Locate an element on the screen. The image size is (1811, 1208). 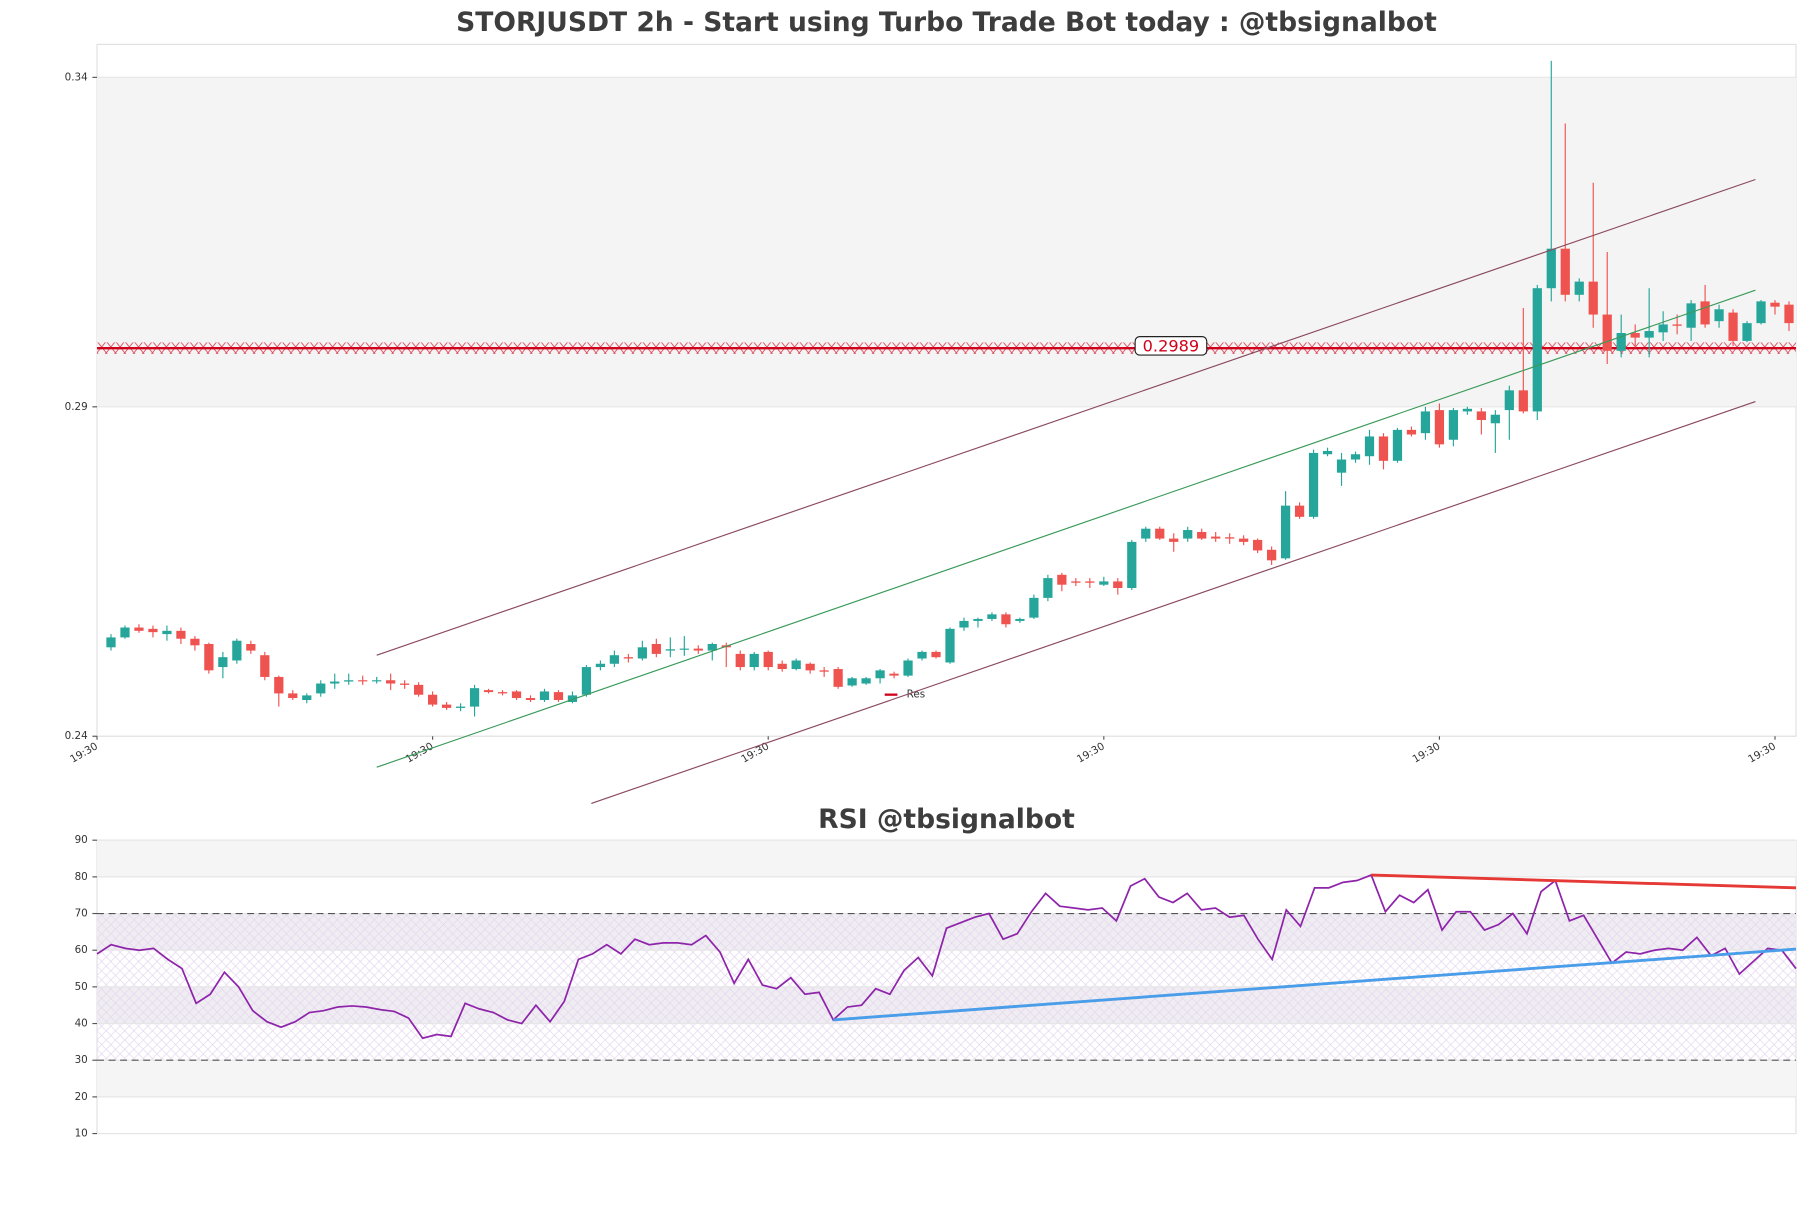
y-tick-label: 80 is located at coordinates (81, 877).